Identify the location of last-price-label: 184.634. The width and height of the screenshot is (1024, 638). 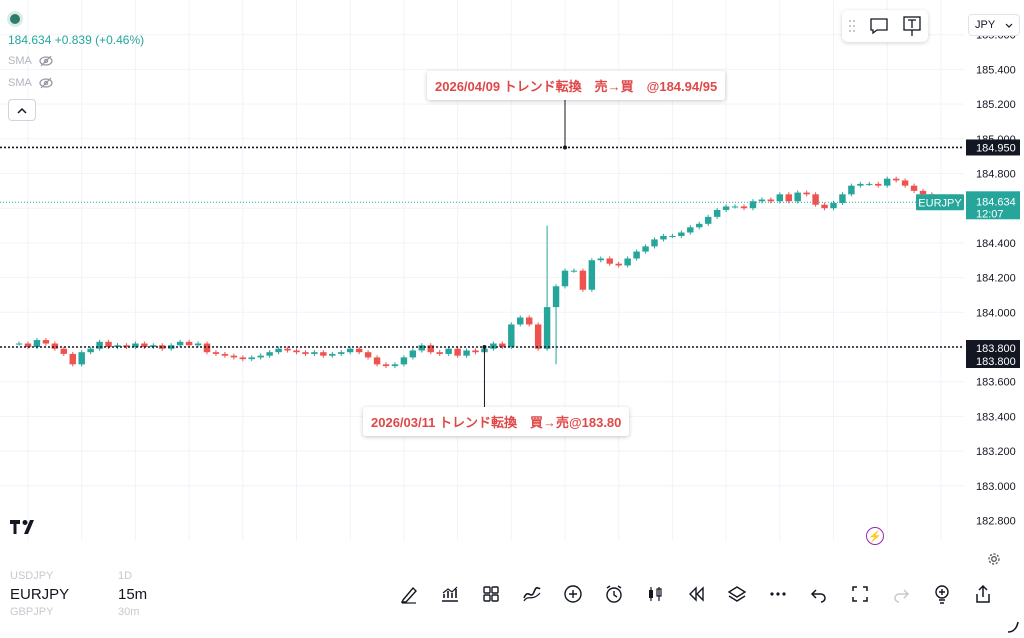
(996, 202).